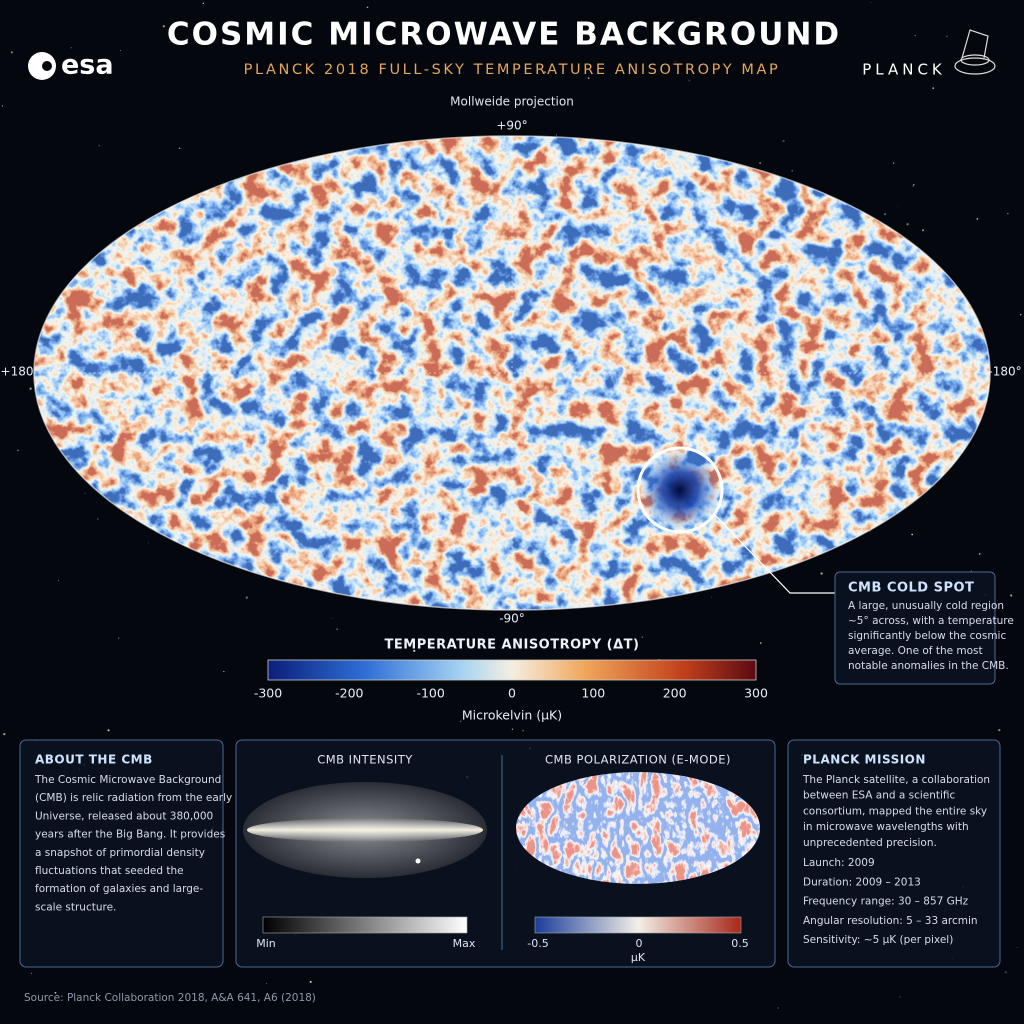  Describe the element at coordinates (915, 651) in the screenshot. I see `callout-line: average. One of the most` at that location.